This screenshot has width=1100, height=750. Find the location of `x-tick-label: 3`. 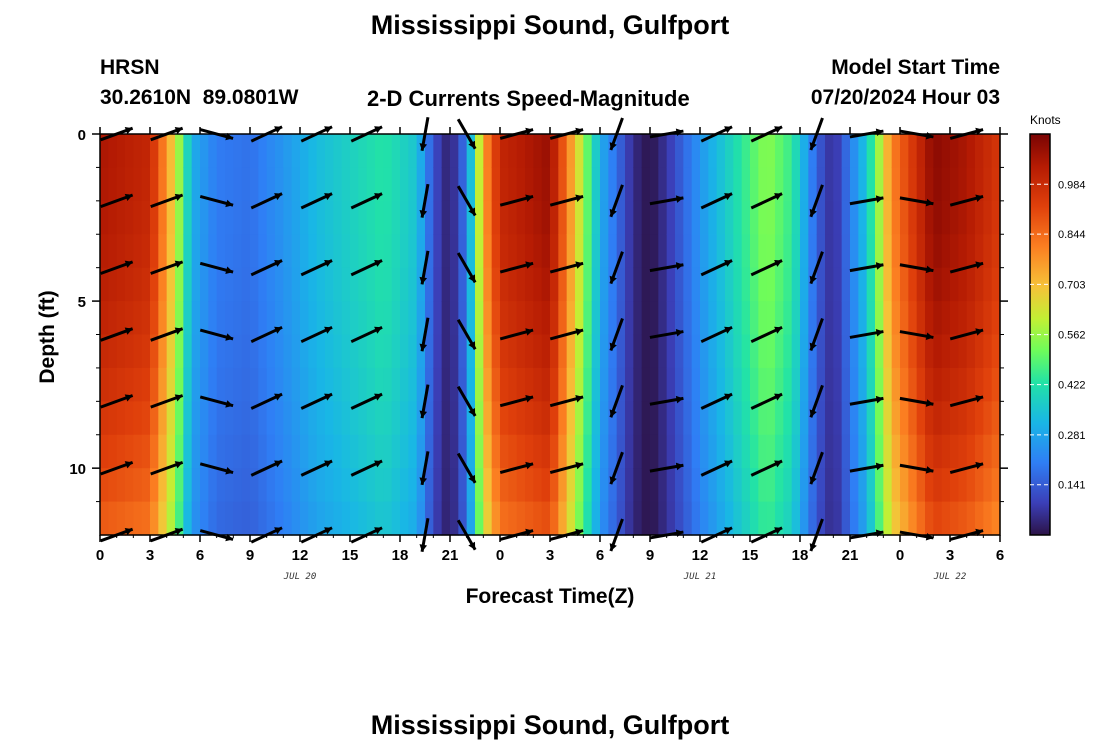

x-tick-label: 3 is located at coordinates (950, 555).